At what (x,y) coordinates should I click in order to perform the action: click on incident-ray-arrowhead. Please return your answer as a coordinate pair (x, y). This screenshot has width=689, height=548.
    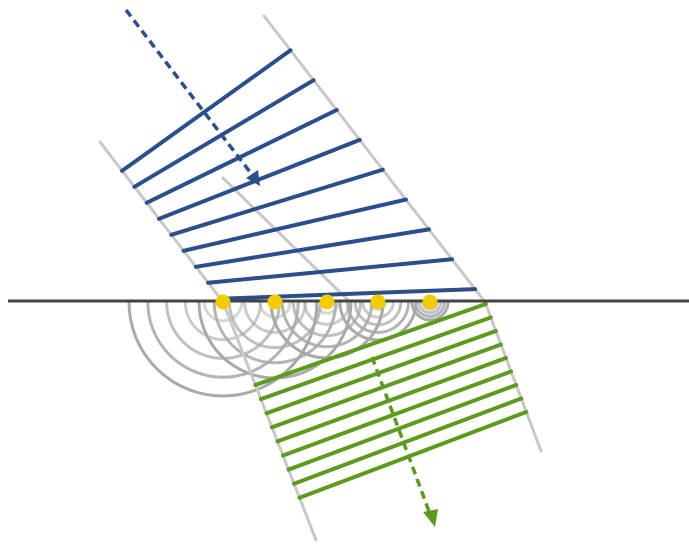
    Looking at the image, I should click on (253, 178).